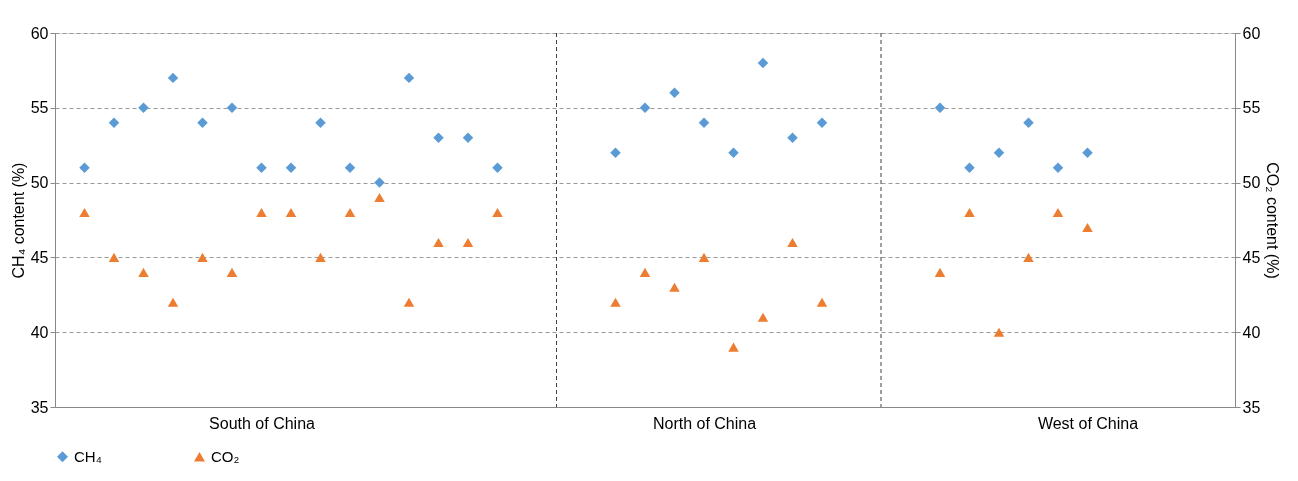  I want to click on y2-tick-label: 45, so click(1251, 257).